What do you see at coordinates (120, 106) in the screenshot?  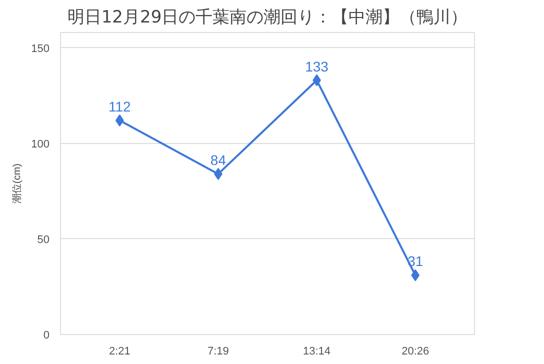 I see `data-label: 112` at bounding box center [120, 106].